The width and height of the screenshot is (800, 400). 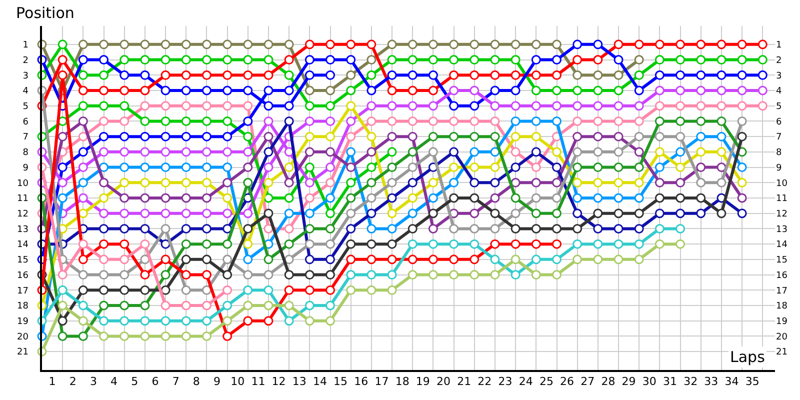 What do you see at coordinates (319, 381) in the screenshot?
I see `x-tick-label: 14` at bounding box center [319, 381].